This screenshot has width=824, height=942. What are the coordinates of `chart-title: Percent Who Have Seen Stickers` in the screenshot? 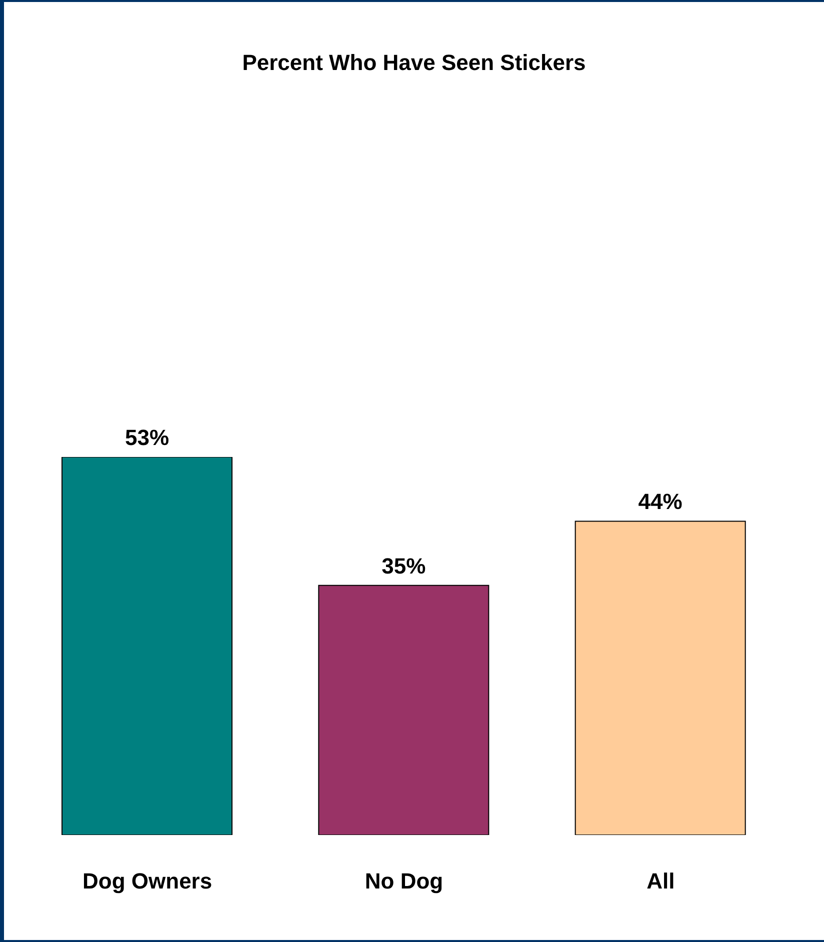 It's located at (414, 63).